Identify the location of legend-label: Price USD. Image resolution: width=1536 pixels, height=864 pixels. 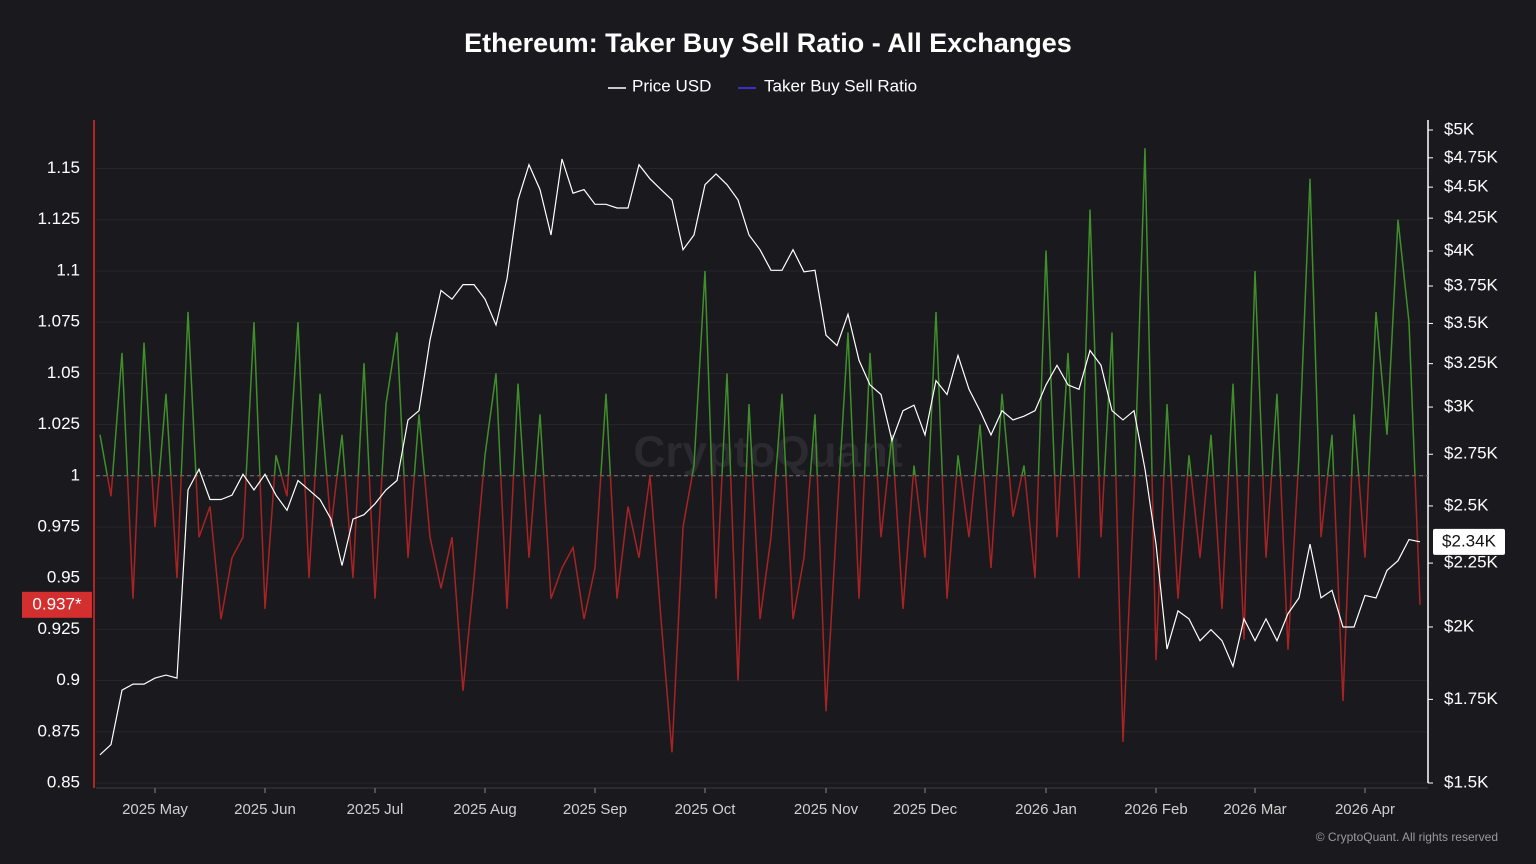
(671, 85).